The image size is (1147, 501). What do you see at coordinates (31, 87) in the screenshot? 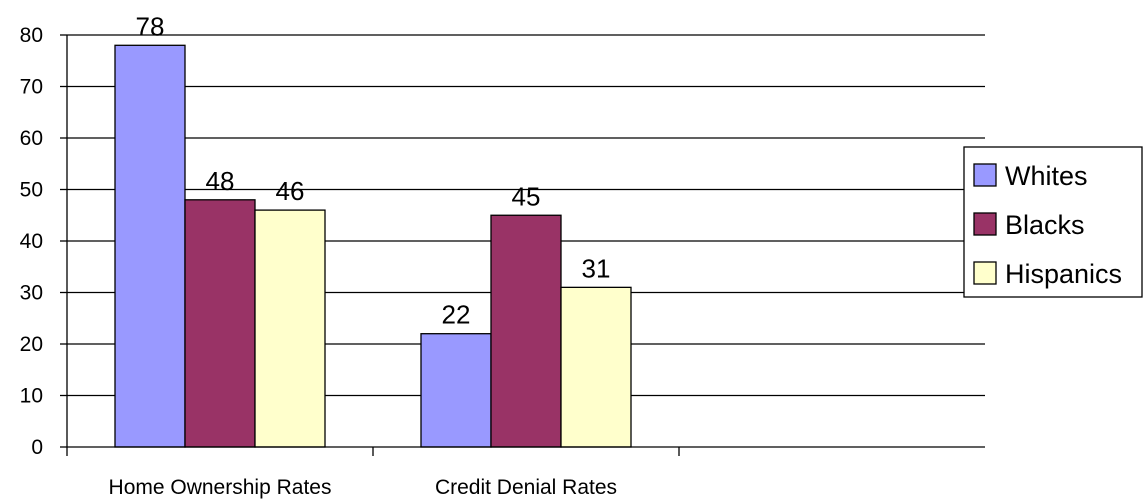
I see `y-tick-label: 70` at bounding box center [31, 87].